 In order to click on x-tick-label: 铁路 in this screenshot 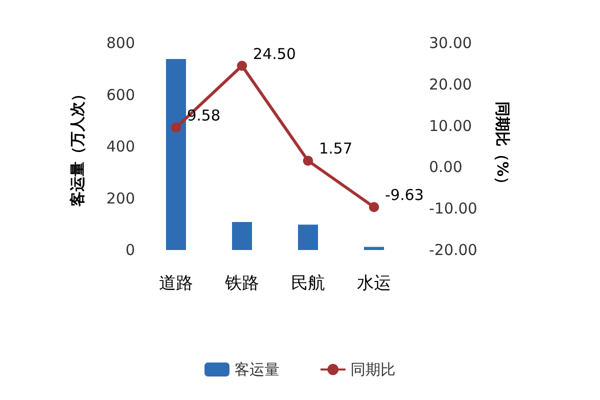, I will do `click(241, 284)`.